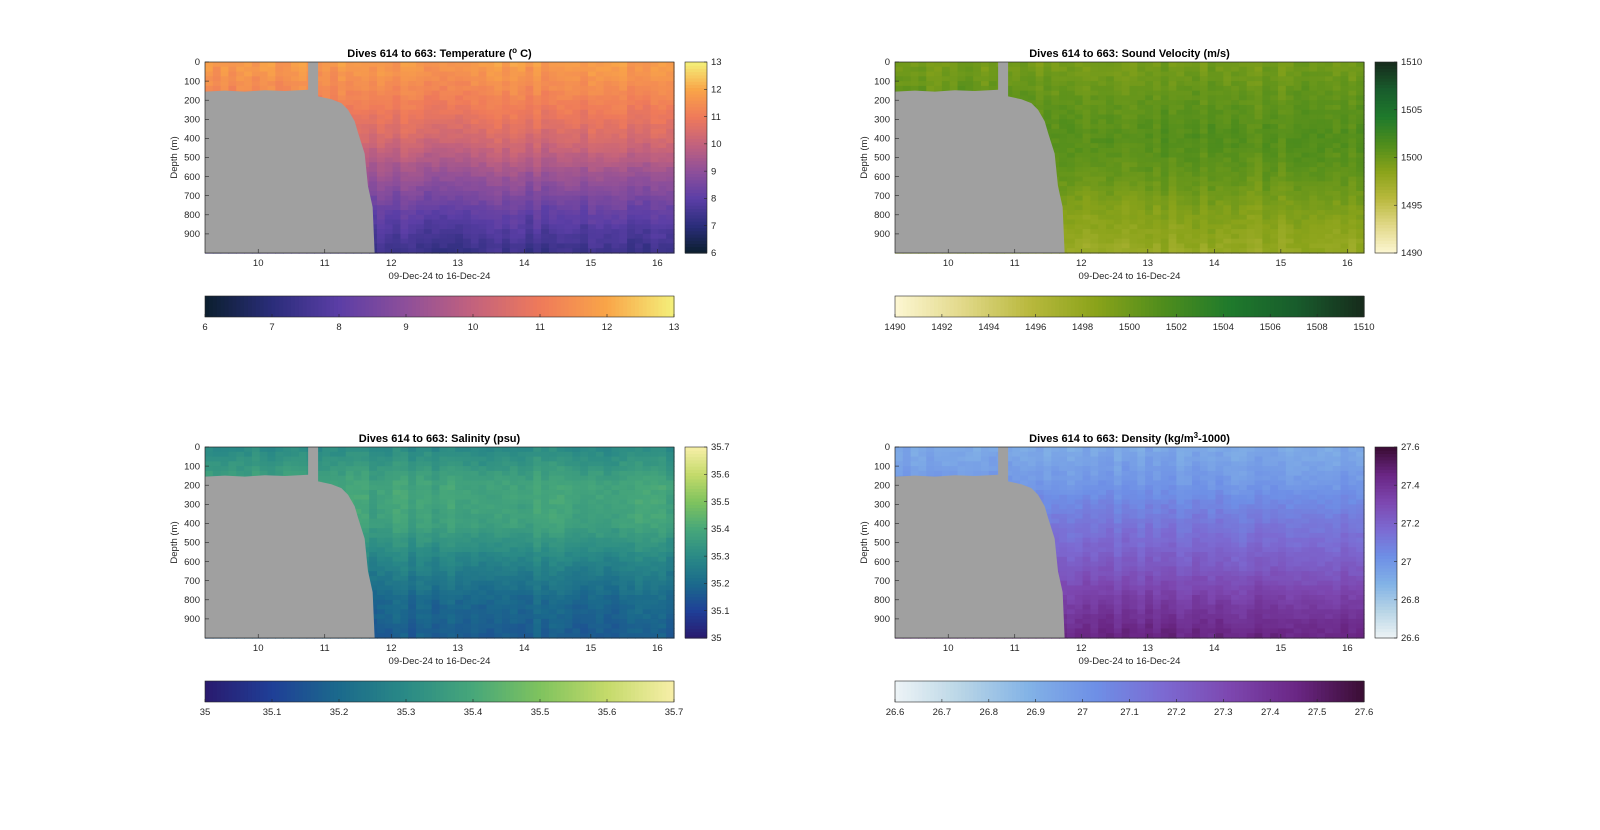 This screenshot has height=830, width=1600. I want to click on seafloor-mask, so click(290, 157).